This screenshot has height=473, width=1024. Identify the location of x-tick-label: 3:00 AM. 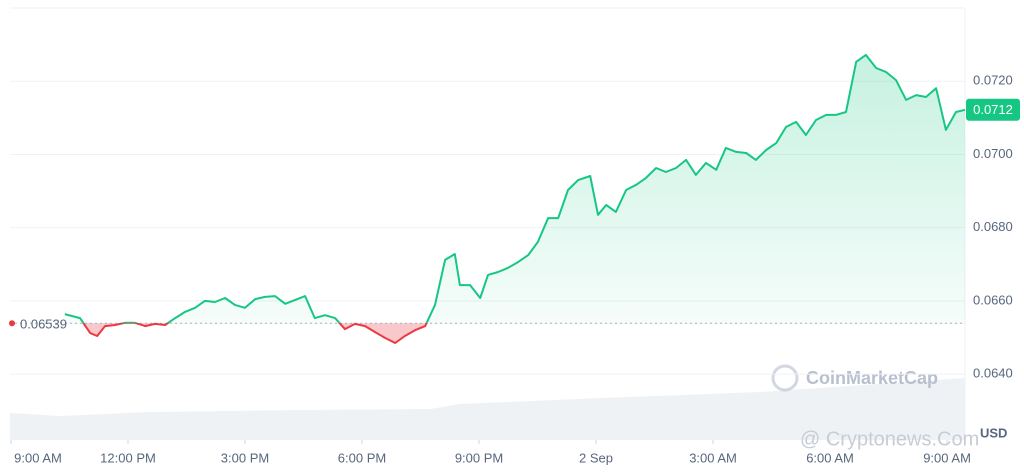
(713, 457).